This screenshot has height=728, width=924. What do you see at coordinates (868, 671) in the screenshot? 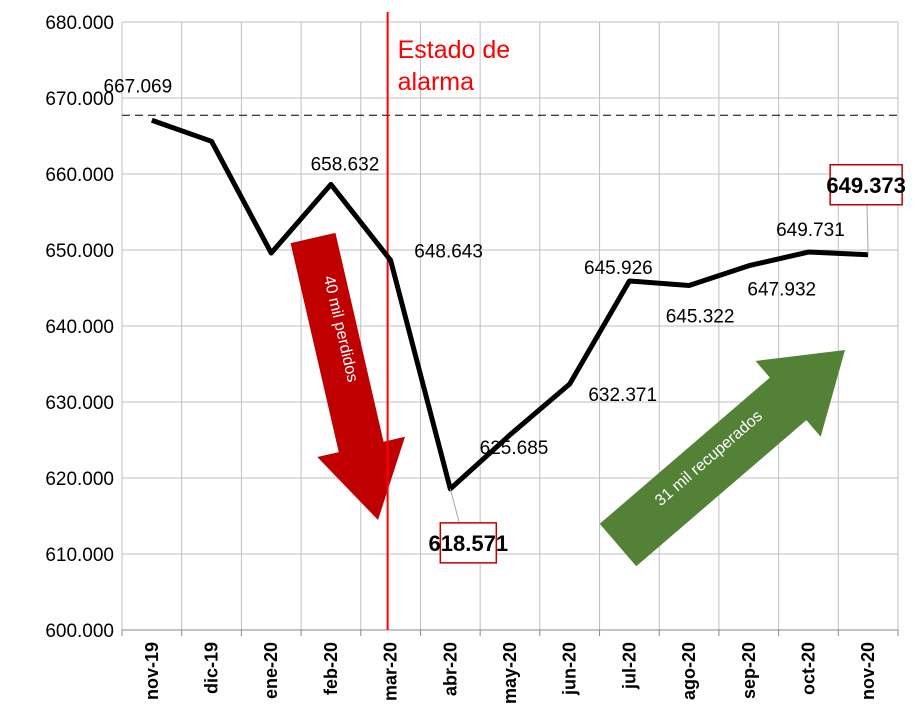
I see `x-tick-label: nov-20` at bounding box center [868, 671].